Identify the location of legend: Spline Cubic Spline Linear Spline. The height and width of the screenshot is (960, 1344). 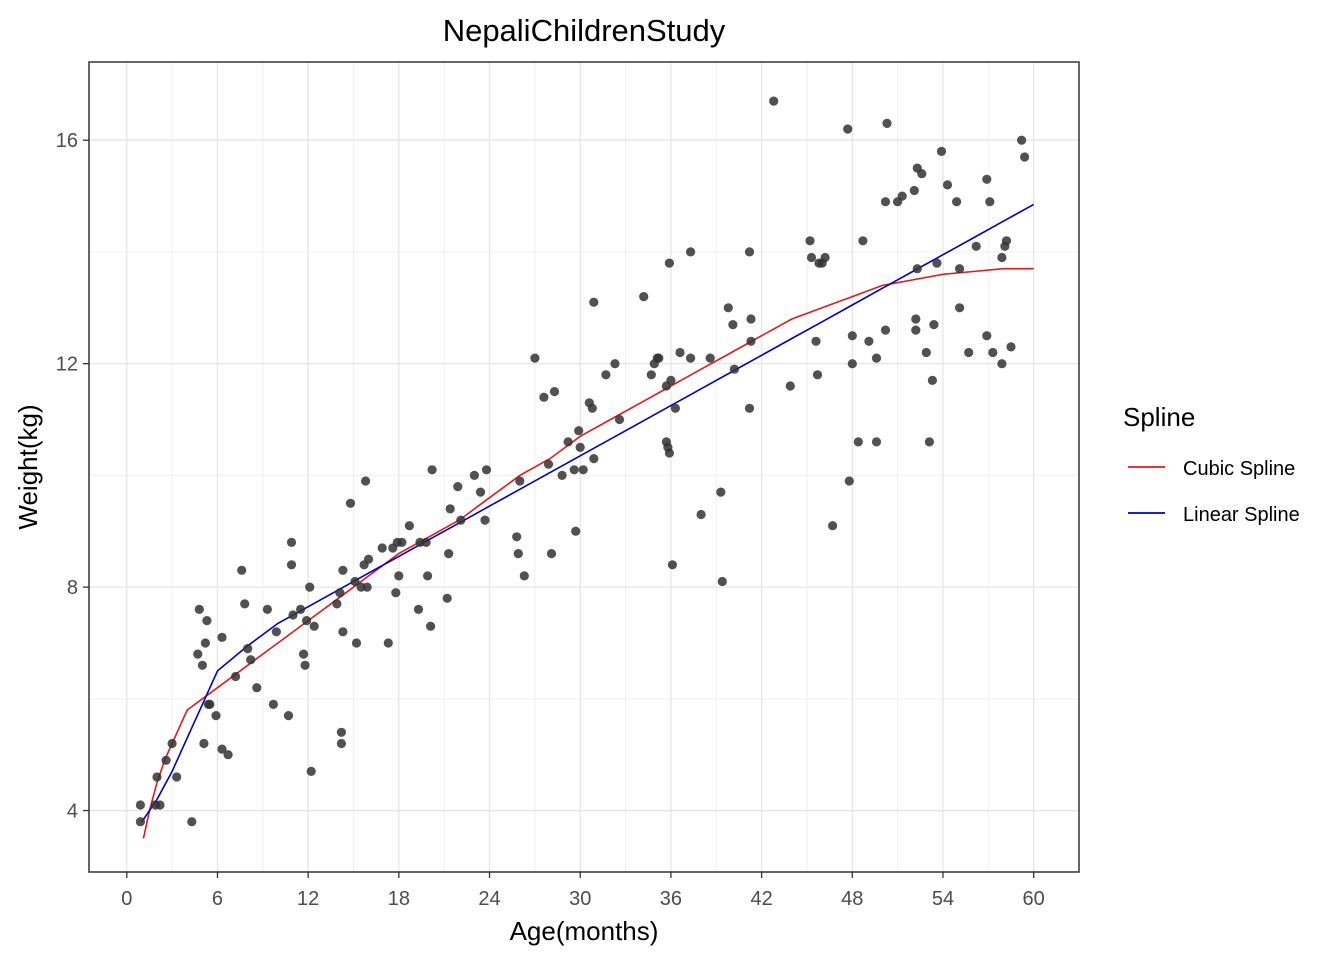
(1211, 464).